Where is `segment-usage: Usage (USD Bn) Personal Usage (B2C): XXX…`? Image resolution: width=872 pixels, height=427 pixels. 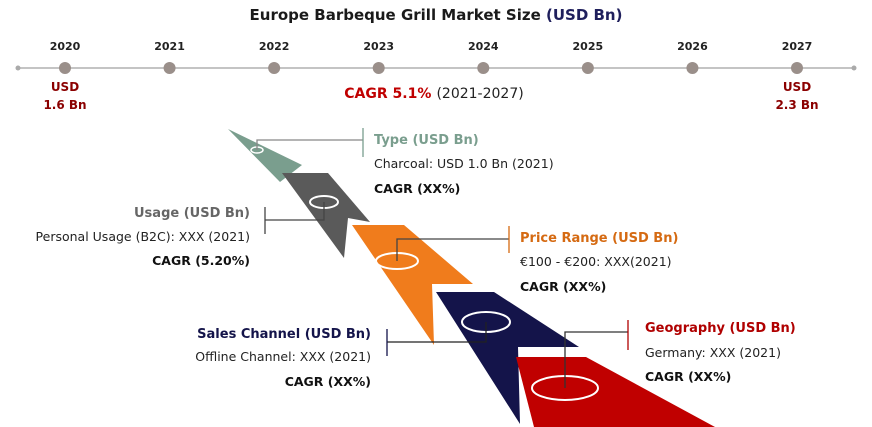
segment-usage: Usage (USD Bn) Personal Usage (B2C): XXX… is located at coordinates (143, 237).